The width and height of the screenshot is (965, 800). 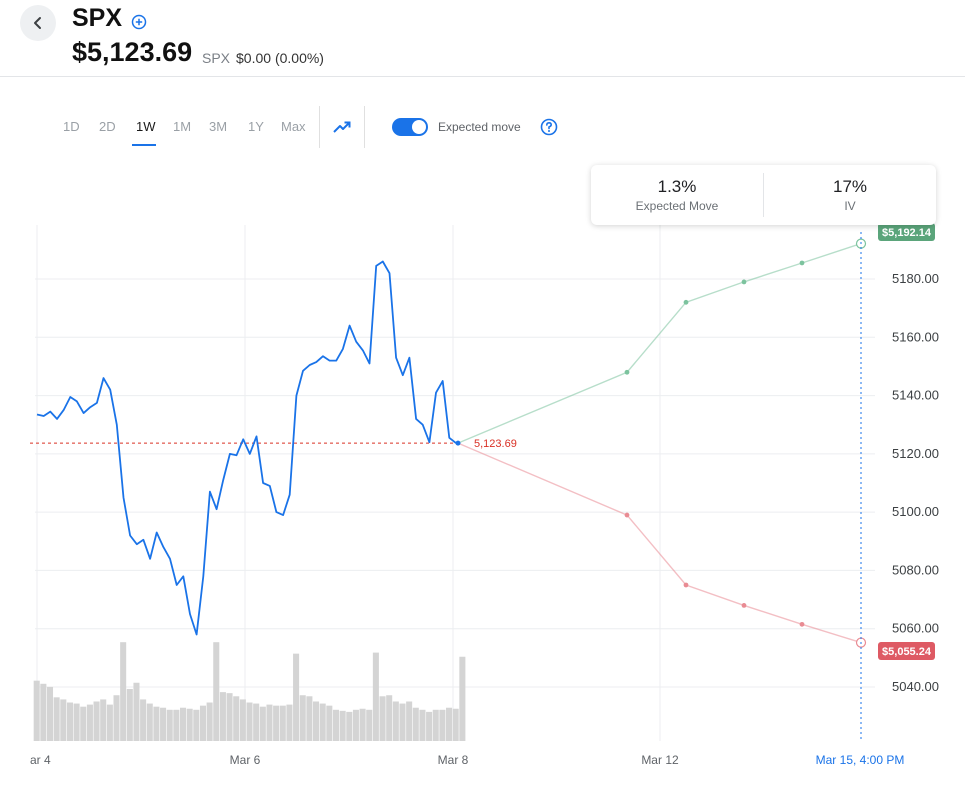 What do you see at coordinates (139, 22) in the screenshot?
I see `add-circle-icon` at bounding box center [139, 22].